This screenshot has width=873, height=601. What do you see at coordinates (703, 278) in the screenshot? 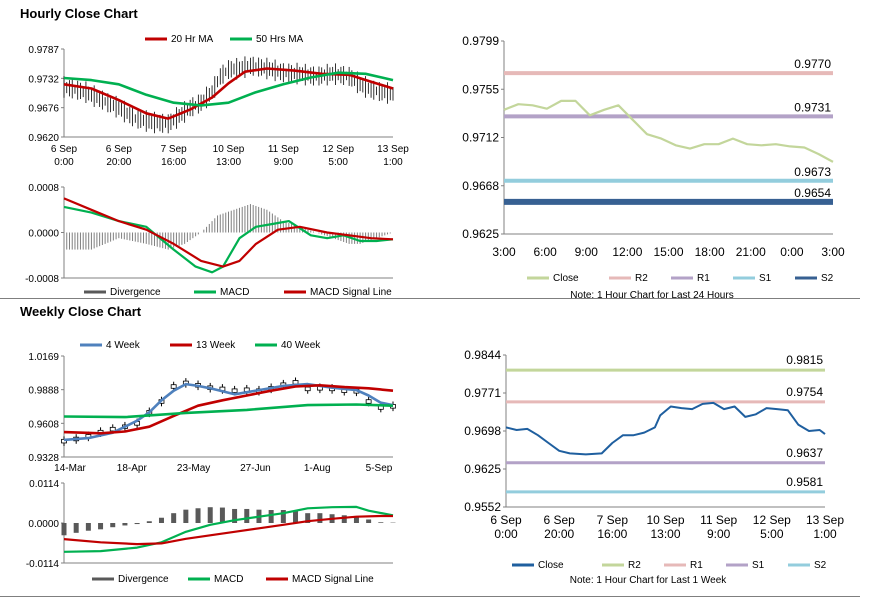
I see `hourly-pivot-legend-label: R1` at bounding box center [703, 278].